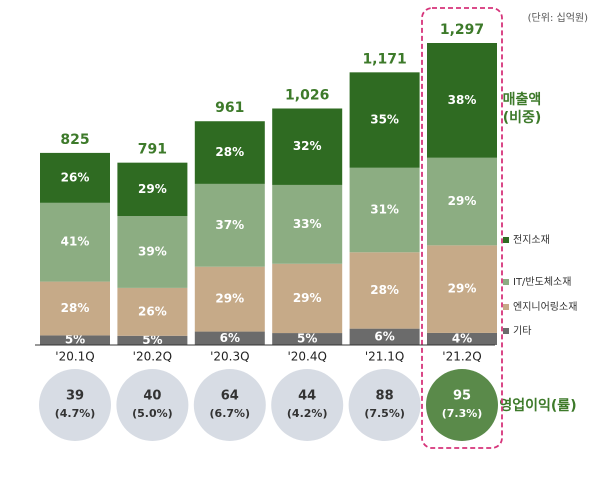 This screenshot has height=477, width=600. I want to click on profit-value: 64, so click(230, 396).